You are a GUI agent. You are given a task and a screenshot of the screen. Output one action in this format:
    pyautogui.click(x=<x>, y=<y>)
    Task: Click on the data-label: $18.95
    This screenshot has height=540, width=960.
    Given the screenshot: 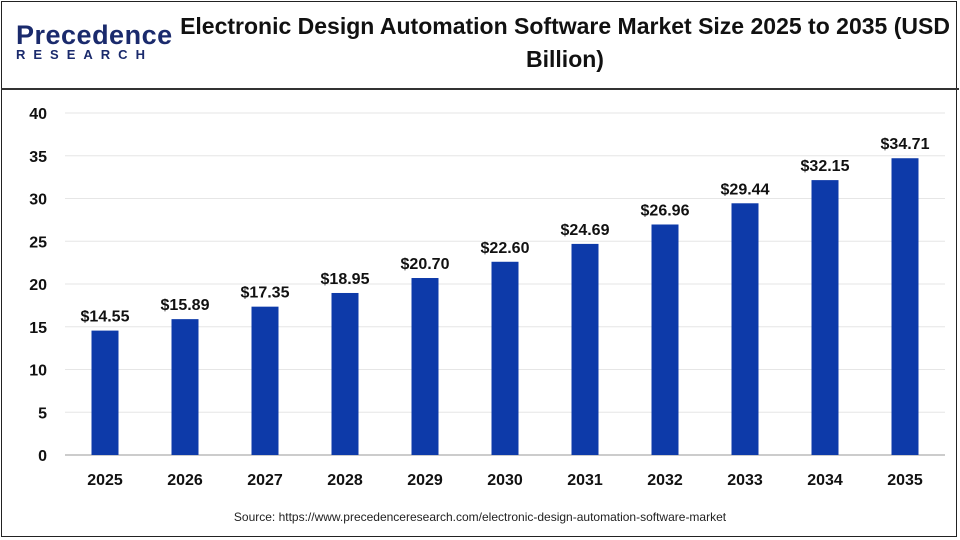 What is the action you would take?
    pyautogui.click(x=345, y=279)
    